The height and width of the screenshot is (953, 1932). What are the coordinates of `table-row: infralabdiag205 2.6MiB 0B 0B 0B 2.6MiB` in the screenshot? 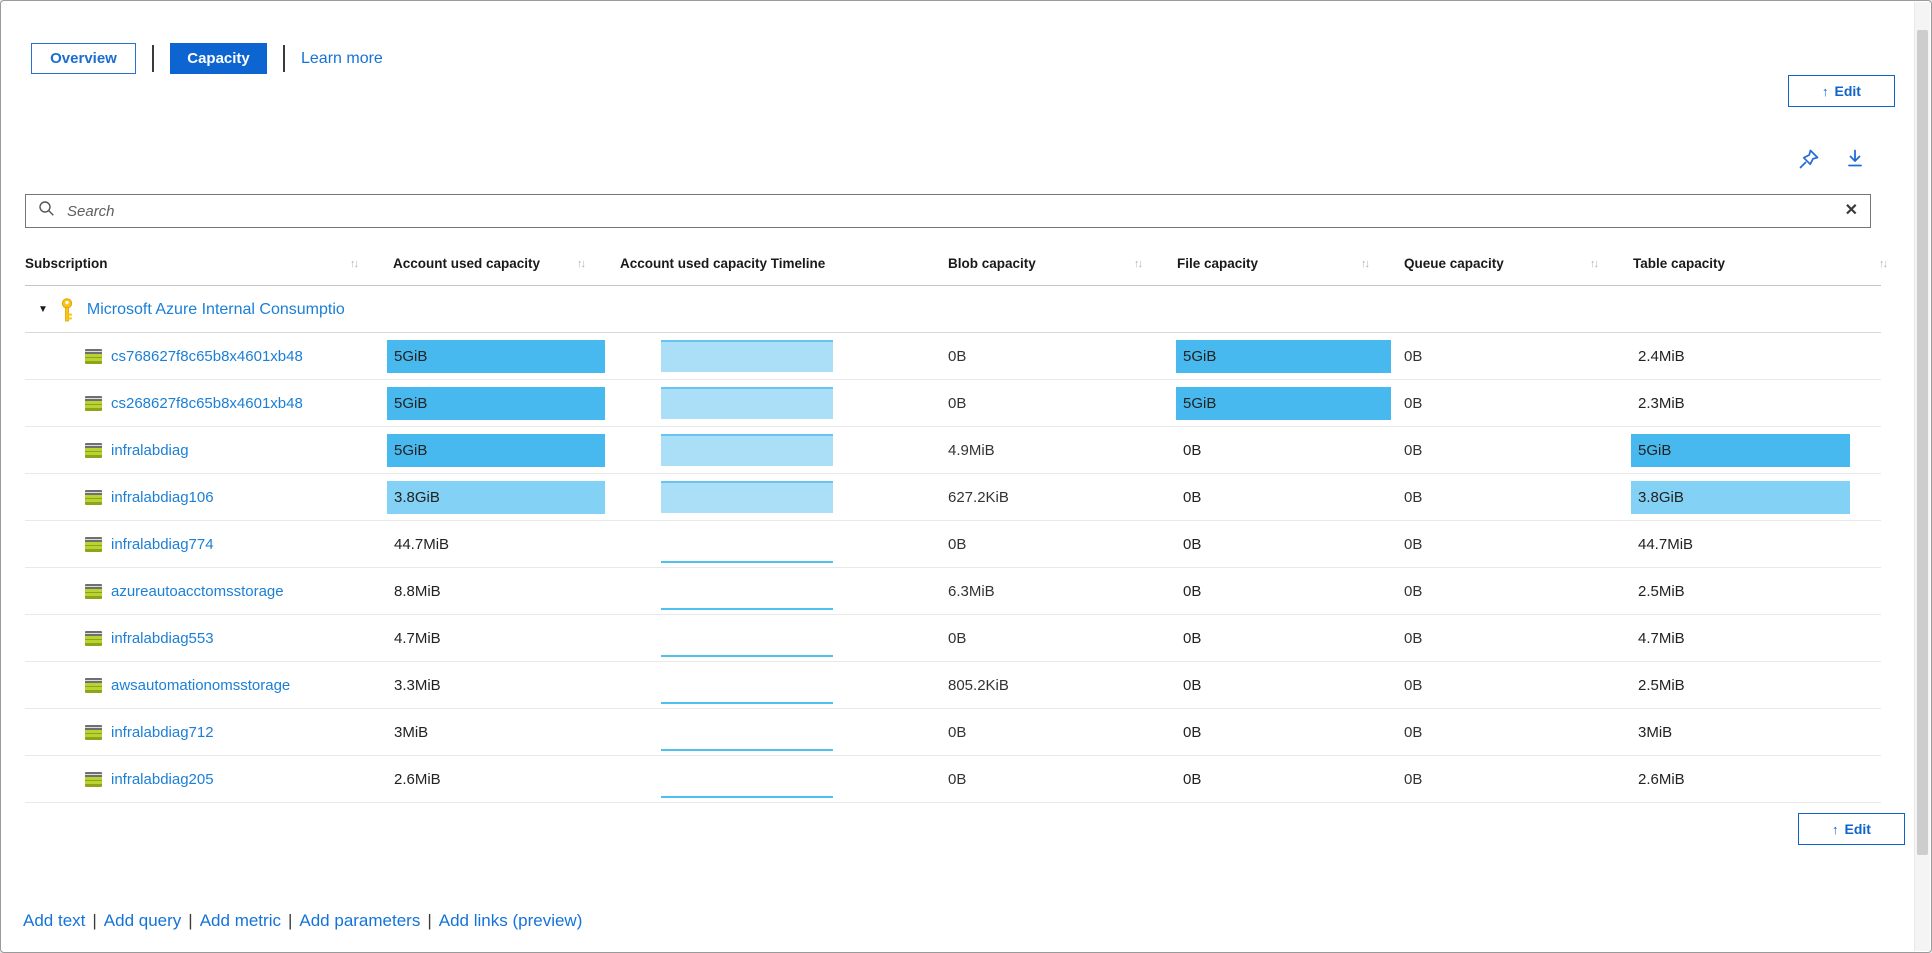 It's located at (958, 779).